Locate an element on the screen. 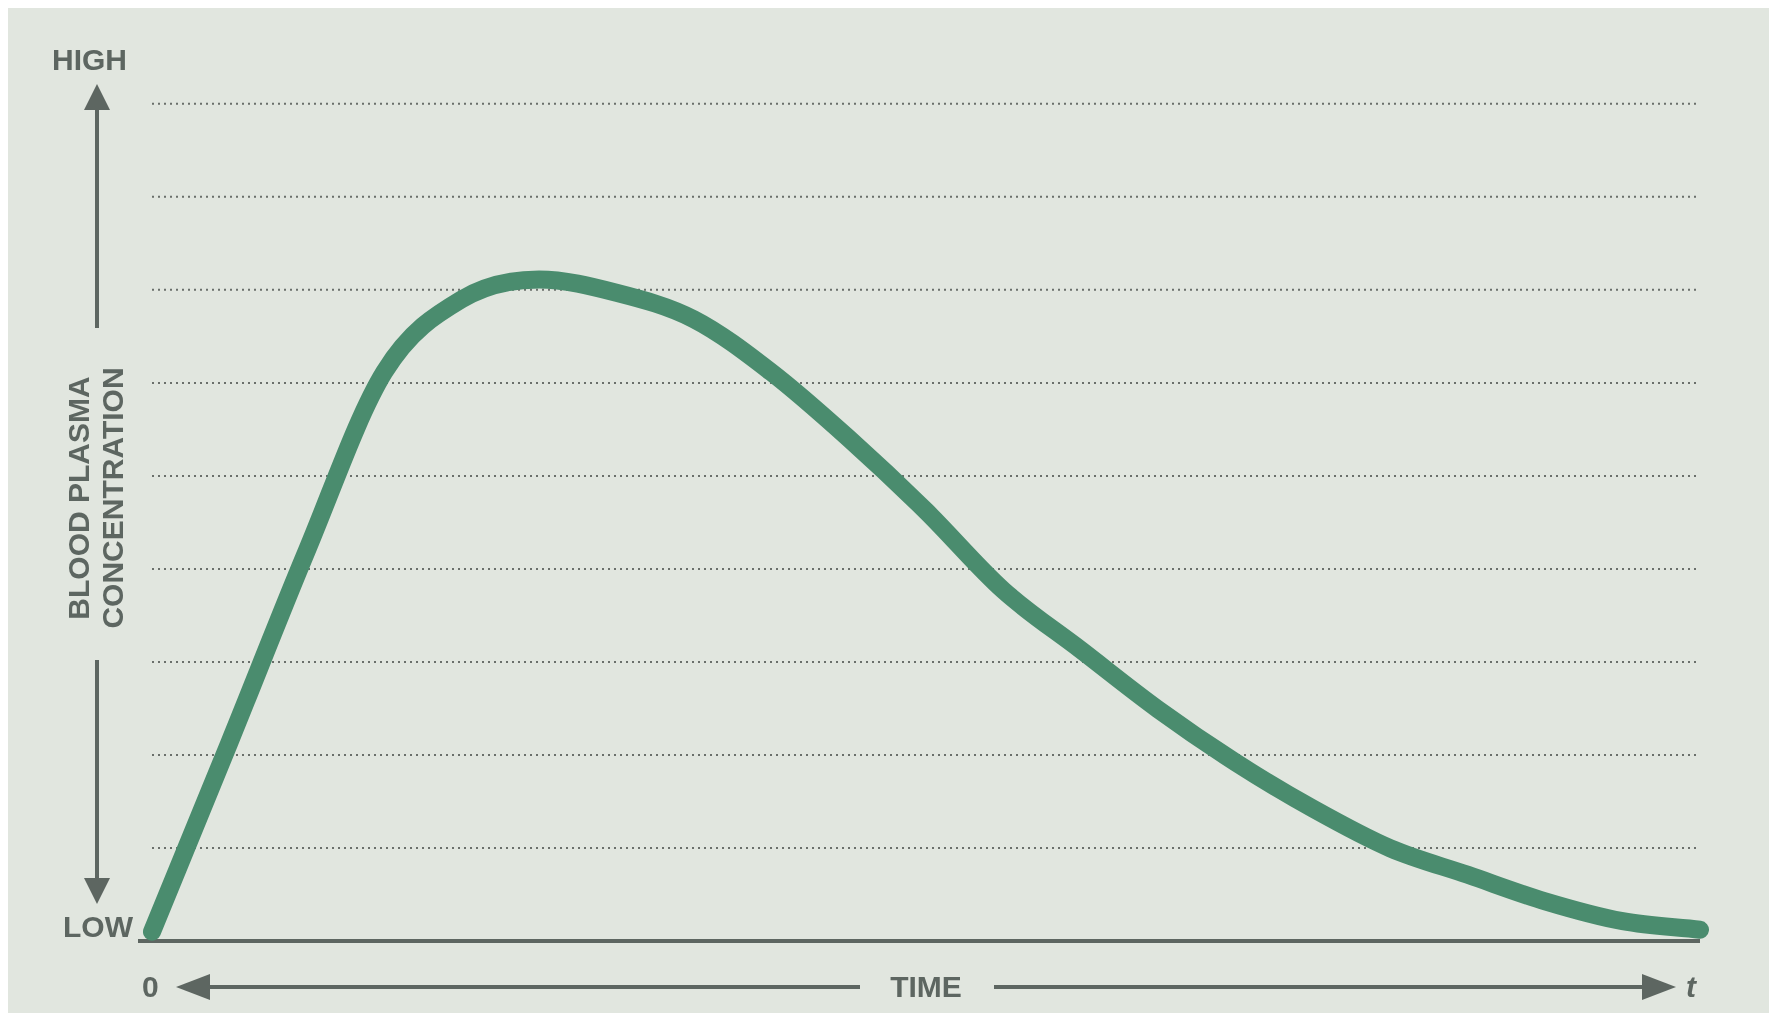 Image resolution: width=1777 pixels, height=1021 pixels. y-axis-title: BLOOD PLASMA CONCENTRATION is located at coordinates (96, 498).